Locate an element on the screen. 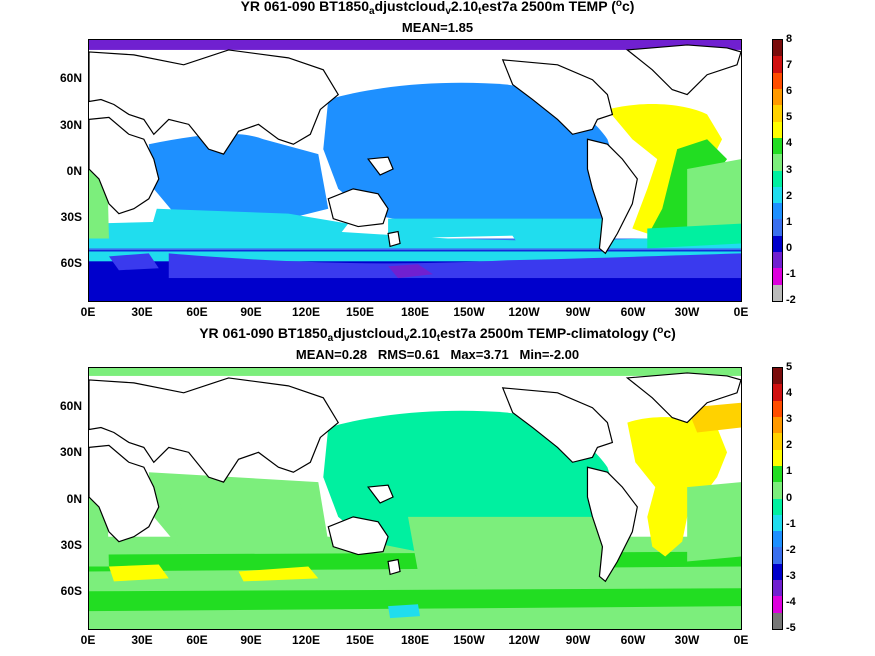 This screenshot has height=656, width=875. top-lon-60e: 60E is located at coordinates (197, 312).